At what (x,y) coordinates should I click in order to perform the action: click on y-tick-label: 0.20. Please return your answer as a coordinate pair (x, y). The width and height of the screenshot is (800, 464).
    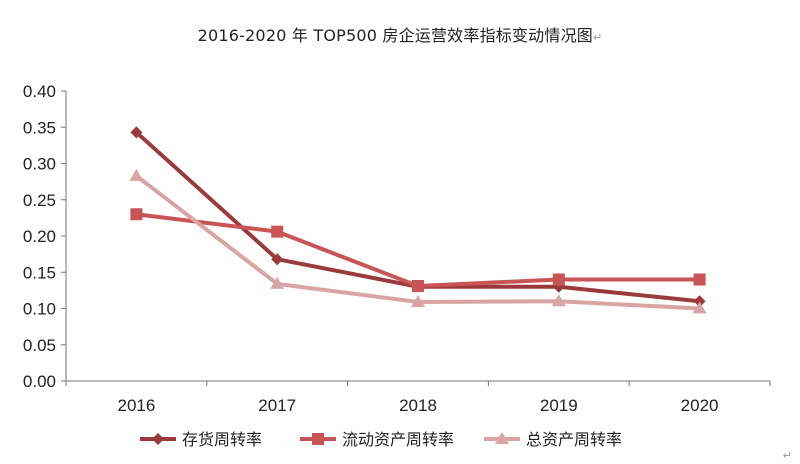
    Looking at the image, I should click on (39, 236).